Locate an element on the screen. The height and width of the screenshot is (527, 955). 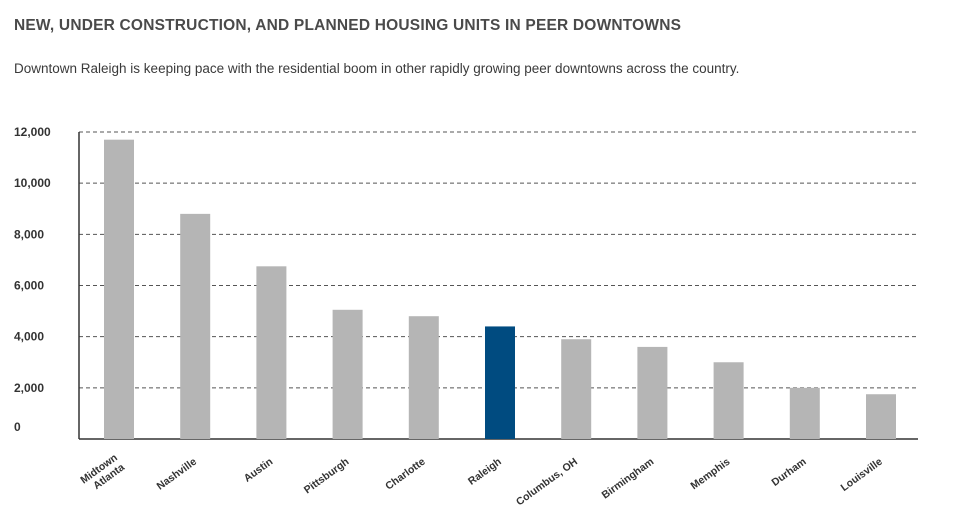
y-tick-label: 4,000 is located at coordinates (29, 337).